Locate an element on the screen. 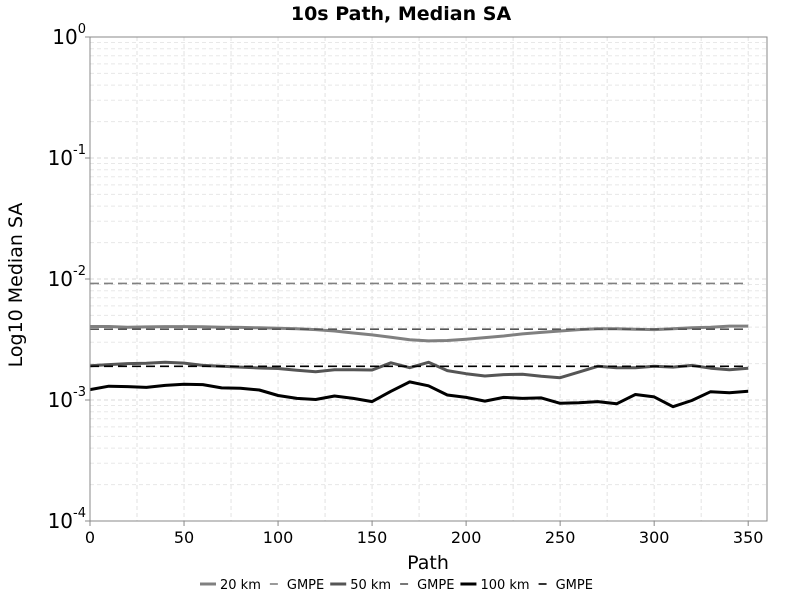  y-tick-label: 10⁻⁴ is located at coordinates (67, 519).